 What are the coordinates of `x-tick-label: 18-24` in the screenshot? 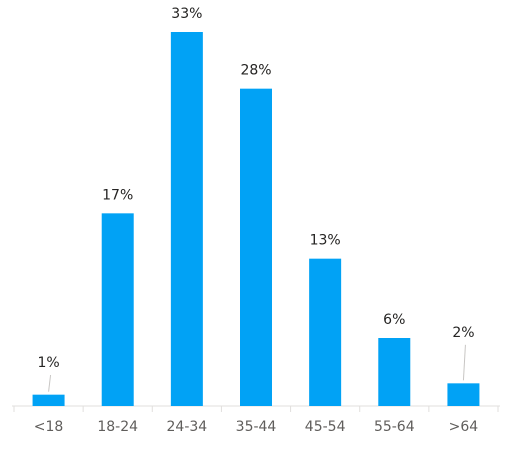 It's located at (117, 427).